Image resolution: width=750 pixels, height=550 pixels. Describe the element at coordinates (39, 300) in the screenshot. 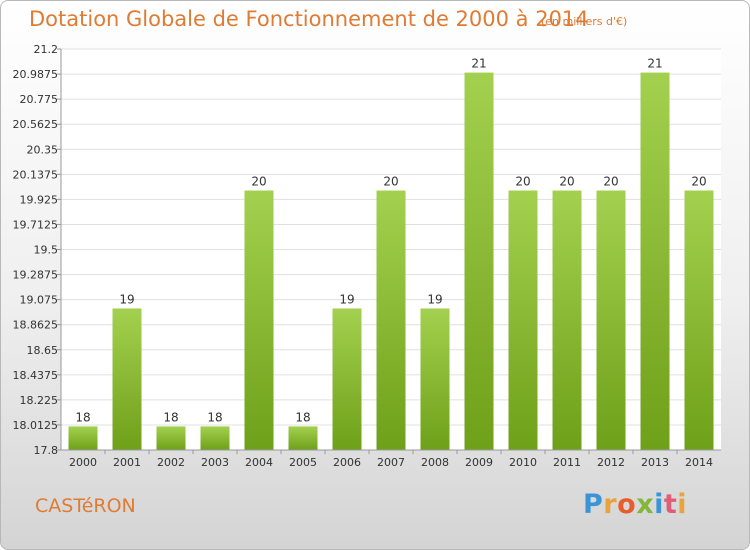

I see `y-tick-label: 19.075` at that location.